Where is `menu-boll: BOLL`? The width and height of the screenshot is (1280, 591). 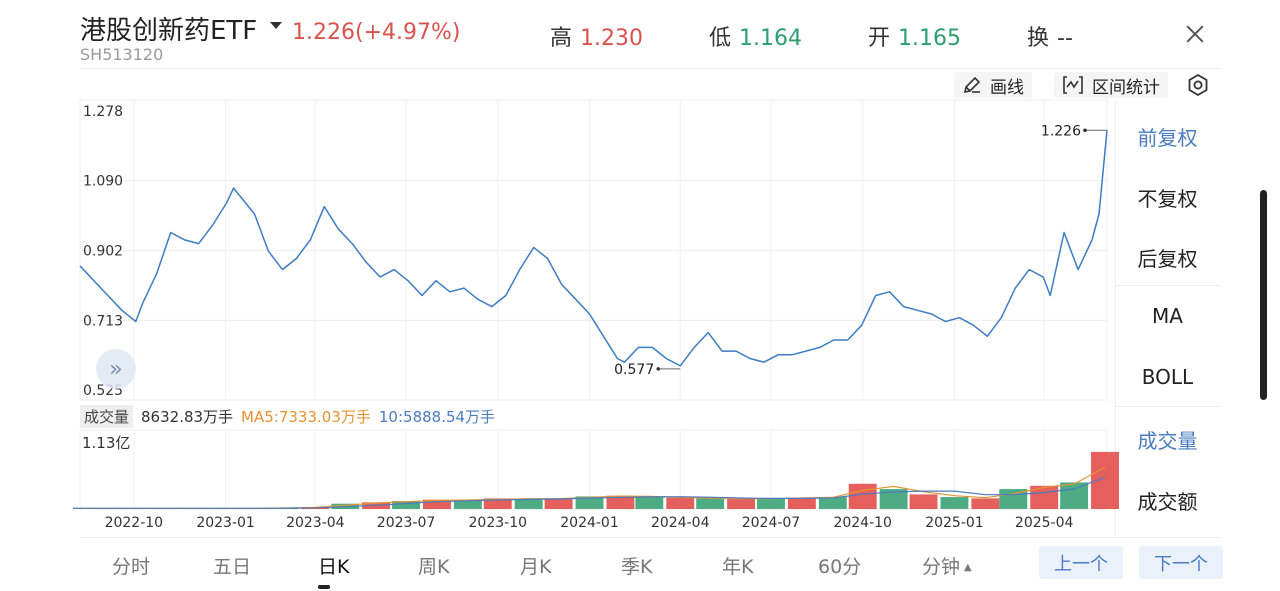
menu-boll: BOLL is located at coordinates (1167, 377).